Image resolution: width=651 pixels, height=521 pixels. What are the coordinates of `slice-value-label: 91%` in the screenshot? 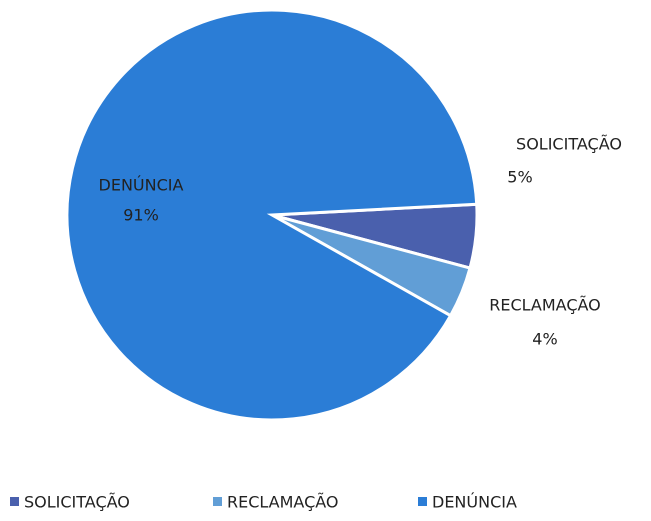 It's located at (141, 215).